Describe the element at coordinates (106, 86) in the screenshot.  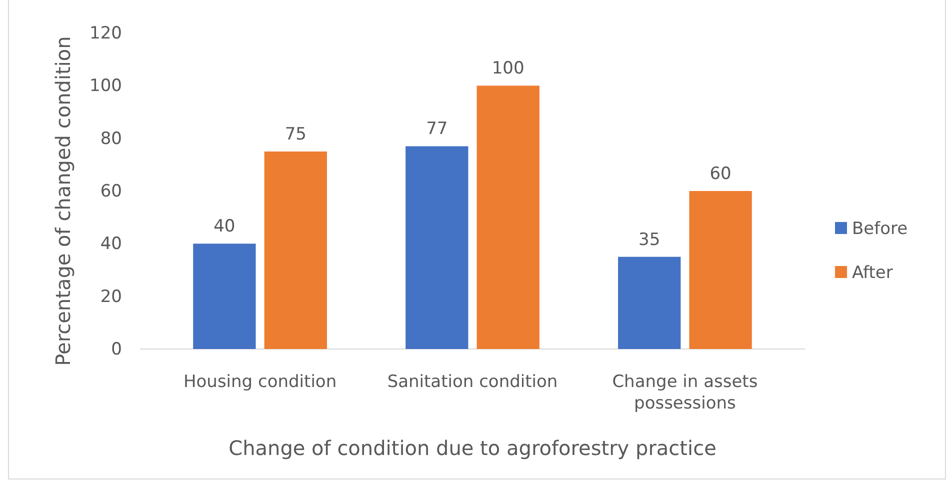
I see `y-tick-label: 100` at that location.